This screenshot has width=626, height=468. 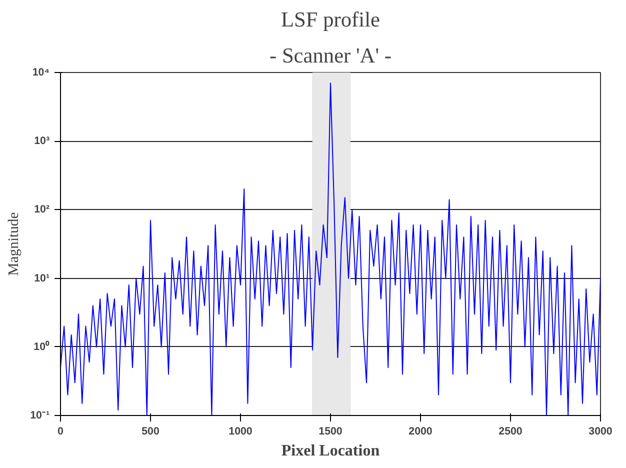 I want to click on x-tick-label: 2000, so click(x=420, y=432).